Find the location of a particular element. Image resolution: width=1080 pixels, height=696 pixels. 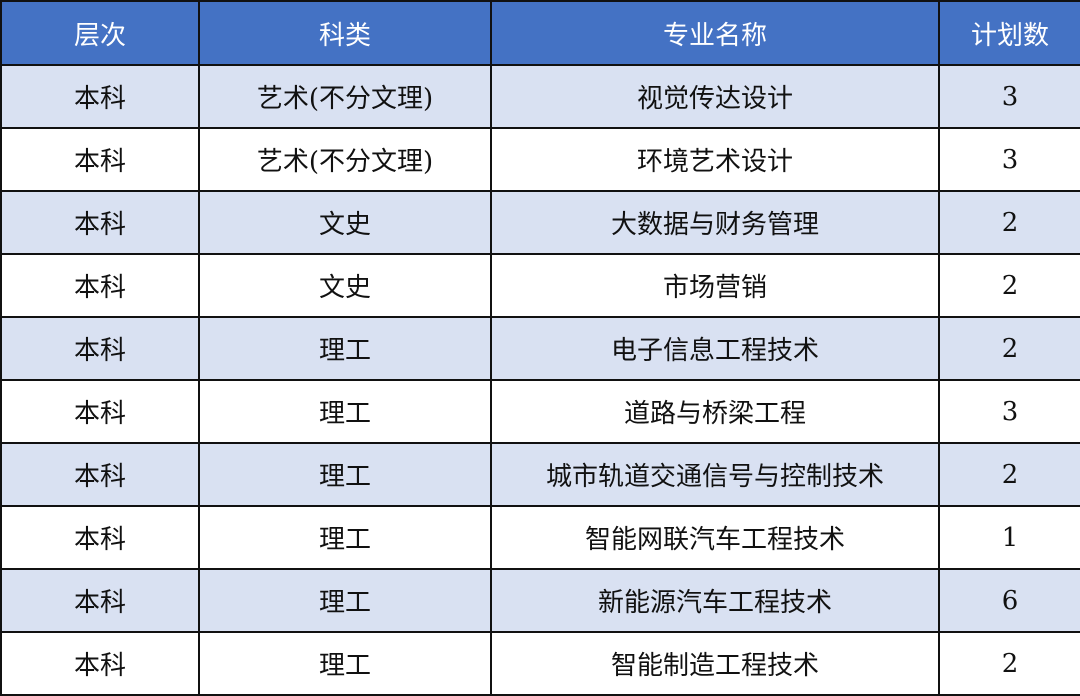

table-row: 本科 理工 道路与桥梁工程 3 is located at coordinates (540, 411).